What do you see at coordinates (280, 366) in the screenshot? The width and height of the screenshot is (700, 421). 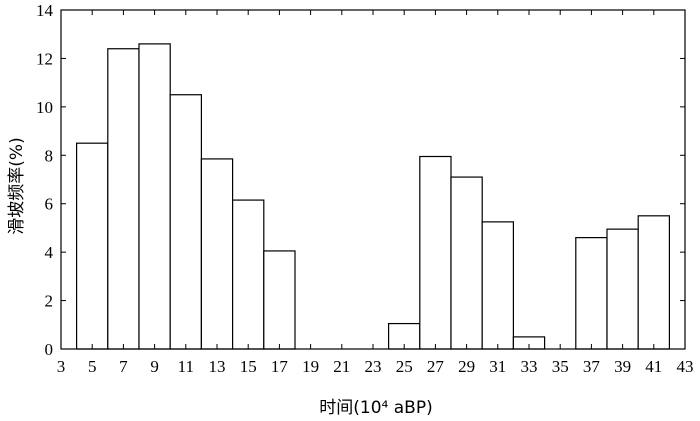 I see `x-tick-label-17: 17` at bounding box center [280, 366].